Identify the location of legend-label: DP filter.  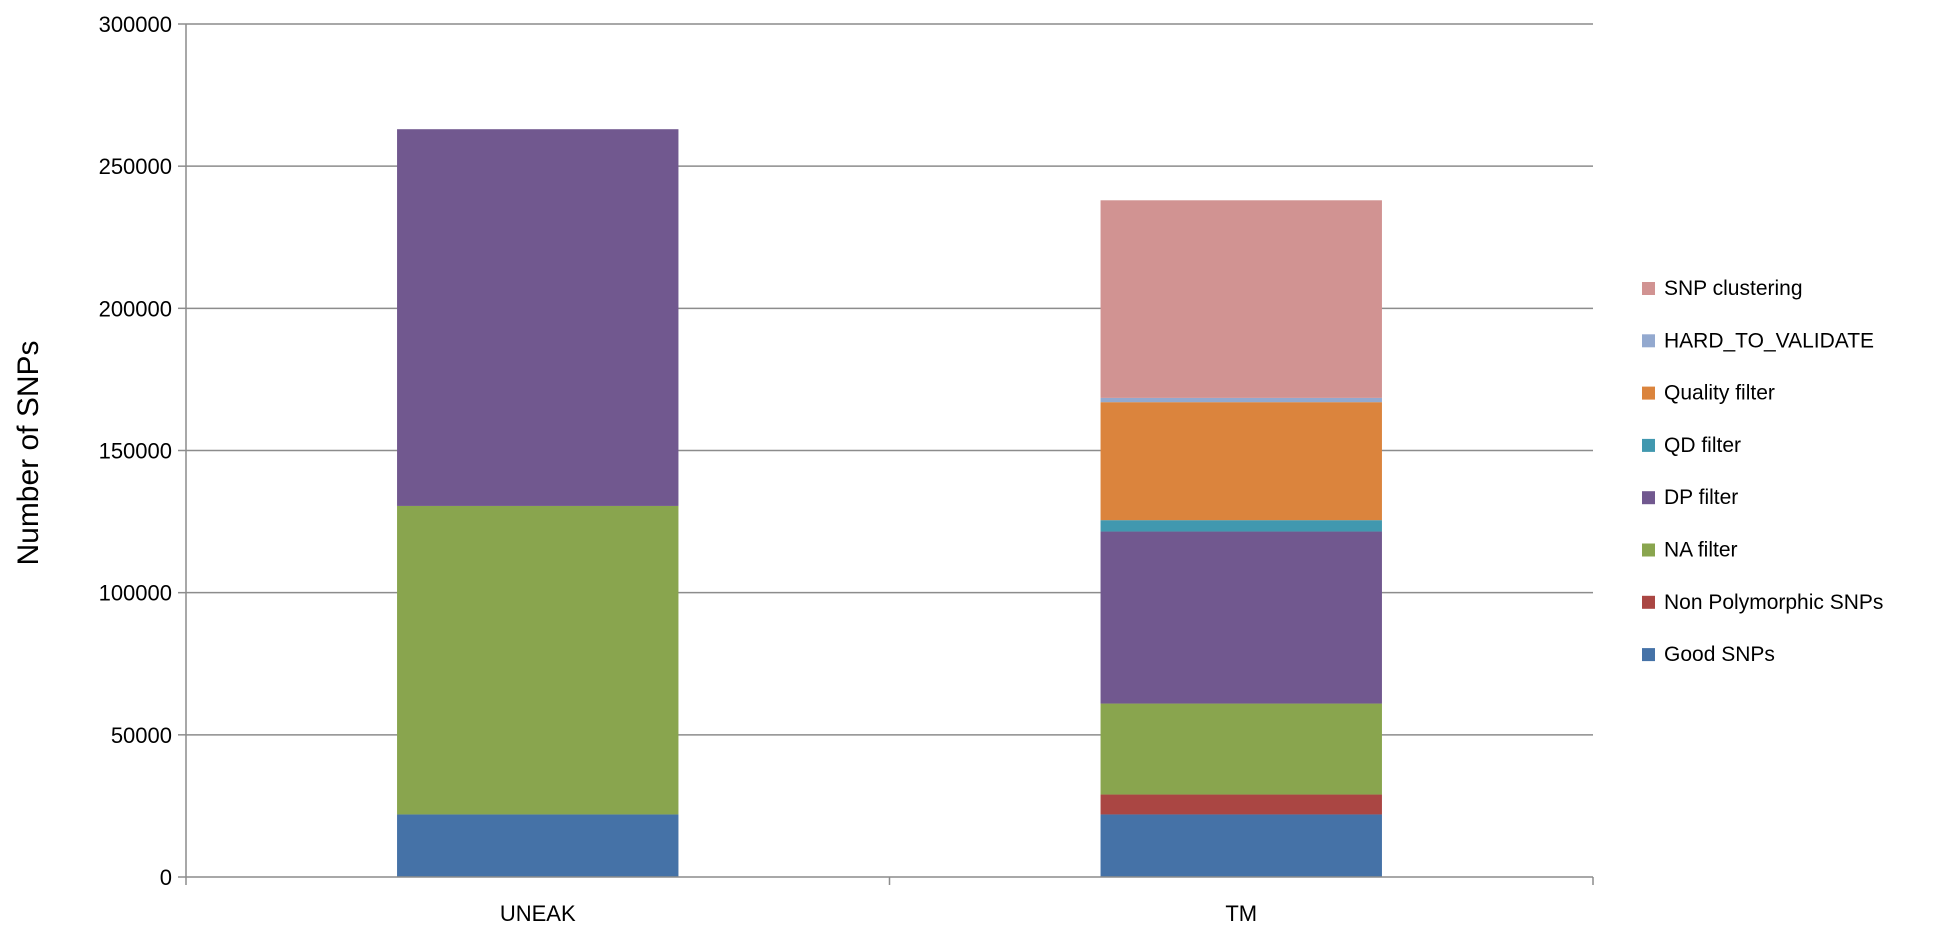
(1701, 497).